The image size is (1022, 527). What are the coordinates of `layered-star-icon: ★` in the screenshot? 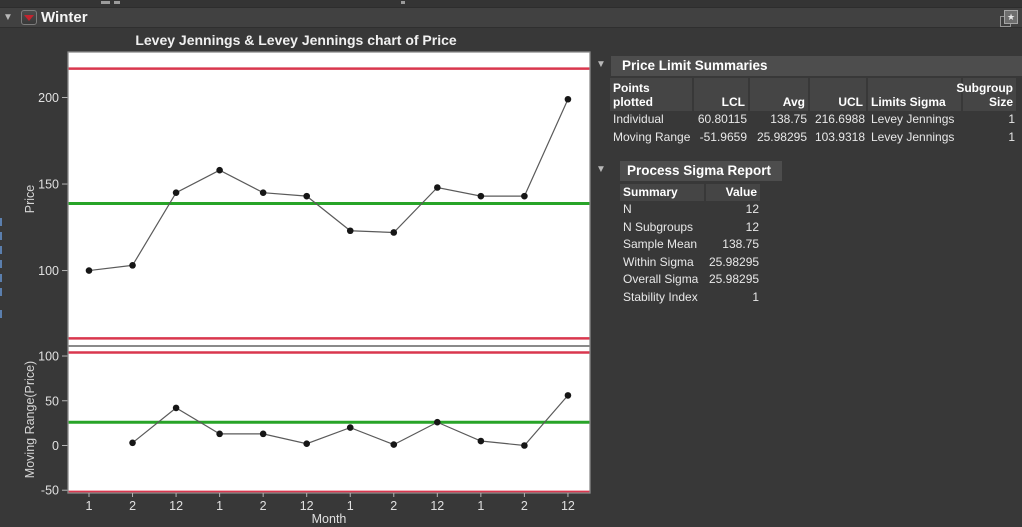 It's located at (1009, 18).